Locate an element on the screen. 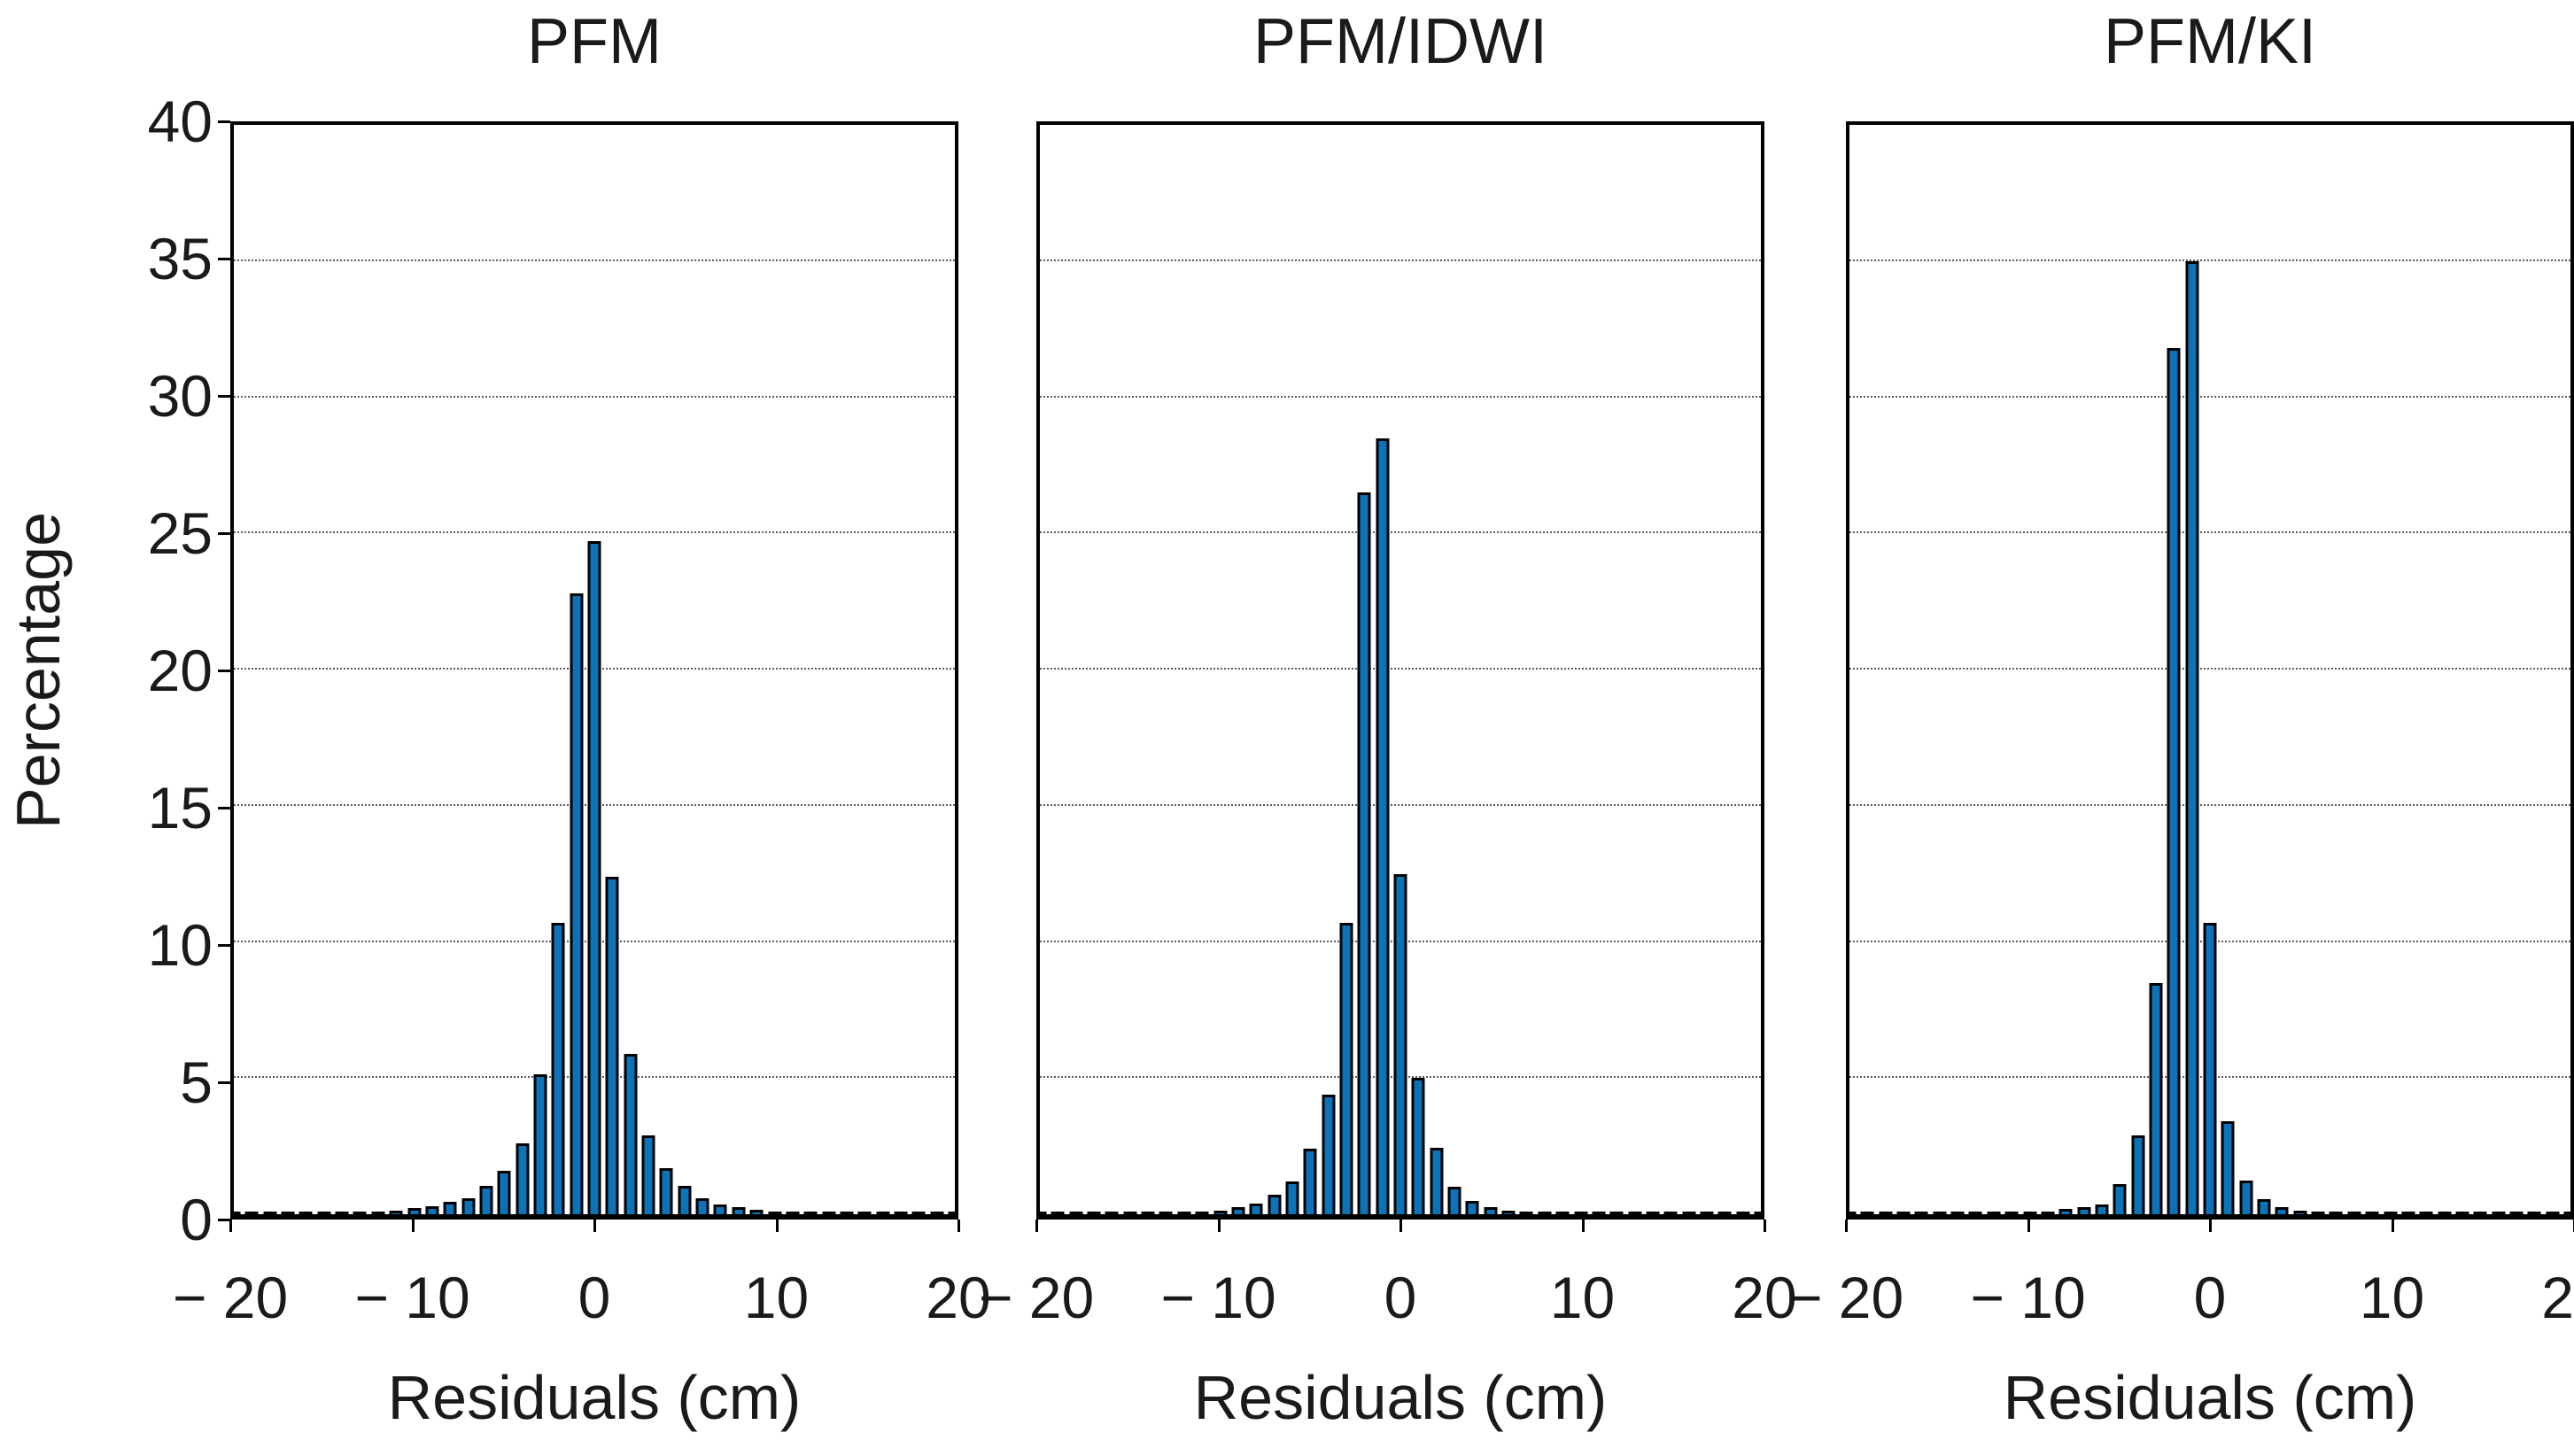 This screenshot has width=2574, height=1456. panel-title-pfm-ki: PFM/KI is located at coordinates (2209, 41).